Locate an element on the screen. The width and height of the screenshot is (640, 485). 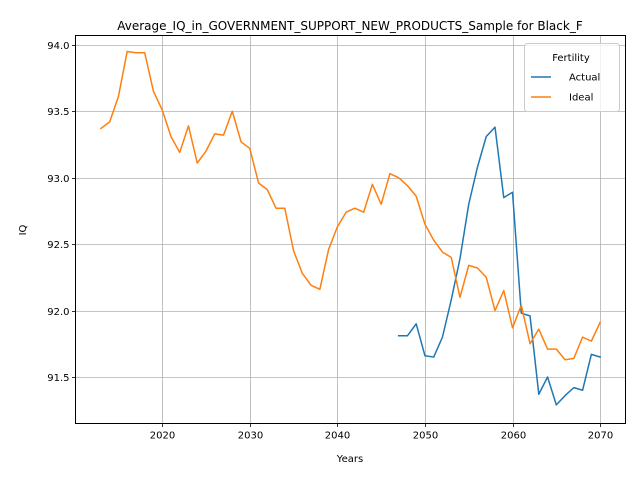
y-tick-label: 94.0 is located at coordinates (58, 46).